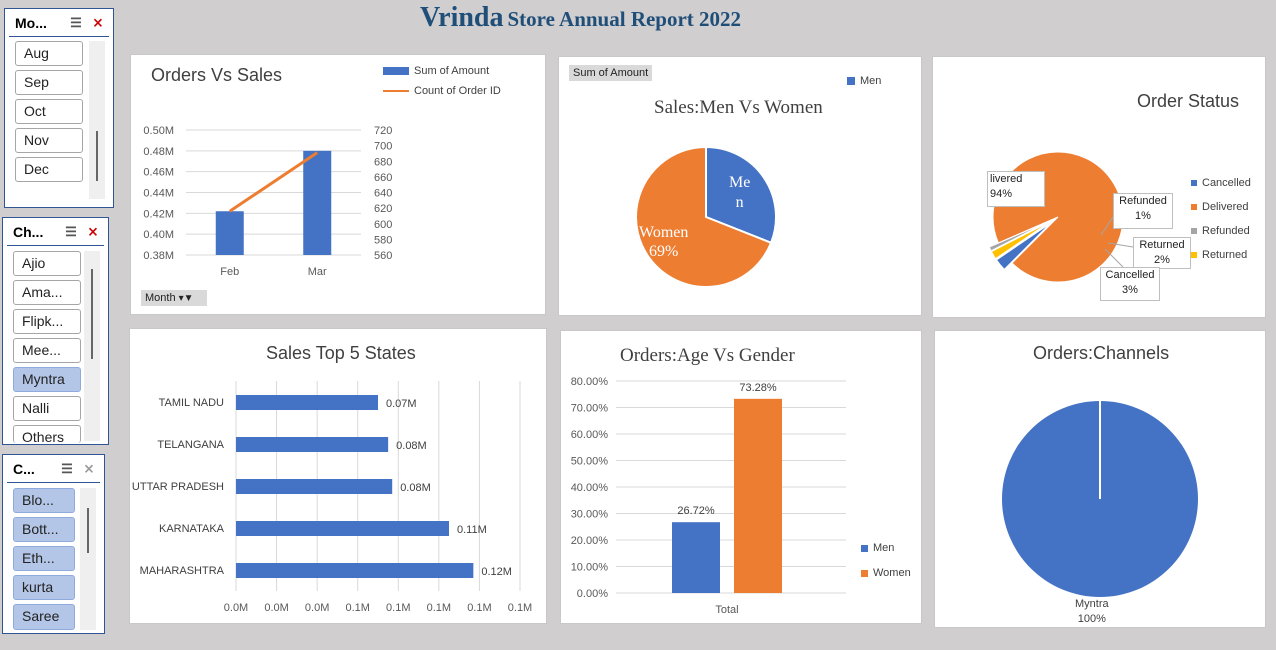  I want to click on x-tick: Total, so click(726, 610).